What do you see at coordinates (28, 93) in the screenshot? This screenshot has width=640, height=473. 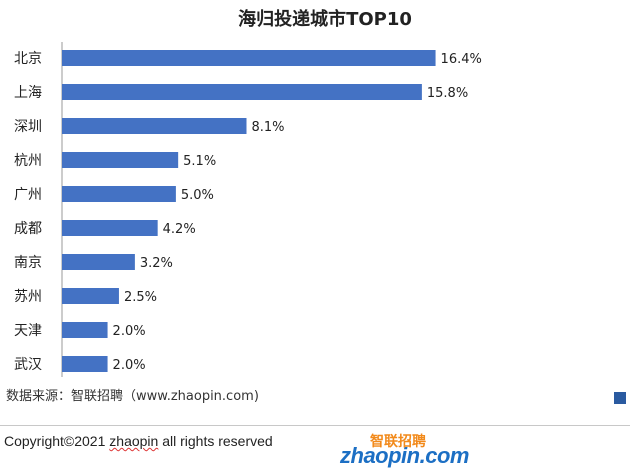 I see `category-label: 上海` at bounding box center [28, 93].